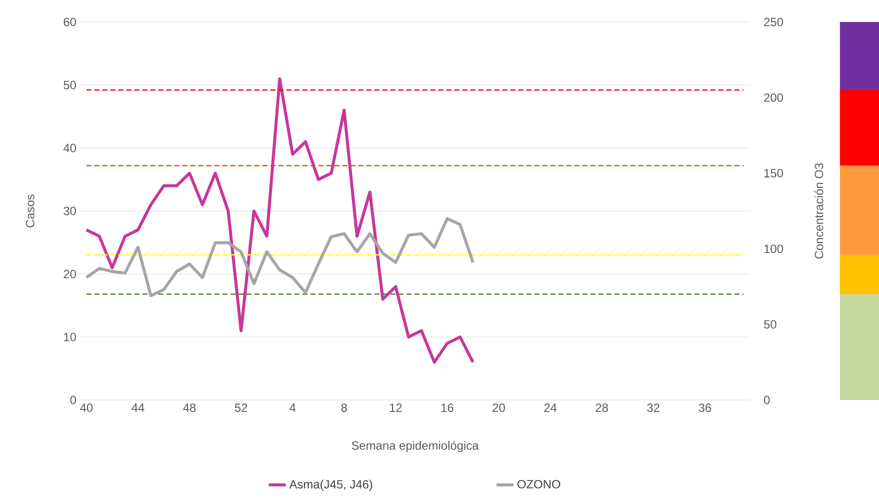 The height and width of the screenshot is (501, 879). What do you see at coordinates (550, 408) in the screenshot?
I see `x-tick-label: 24` at bounding box center [550, 408].